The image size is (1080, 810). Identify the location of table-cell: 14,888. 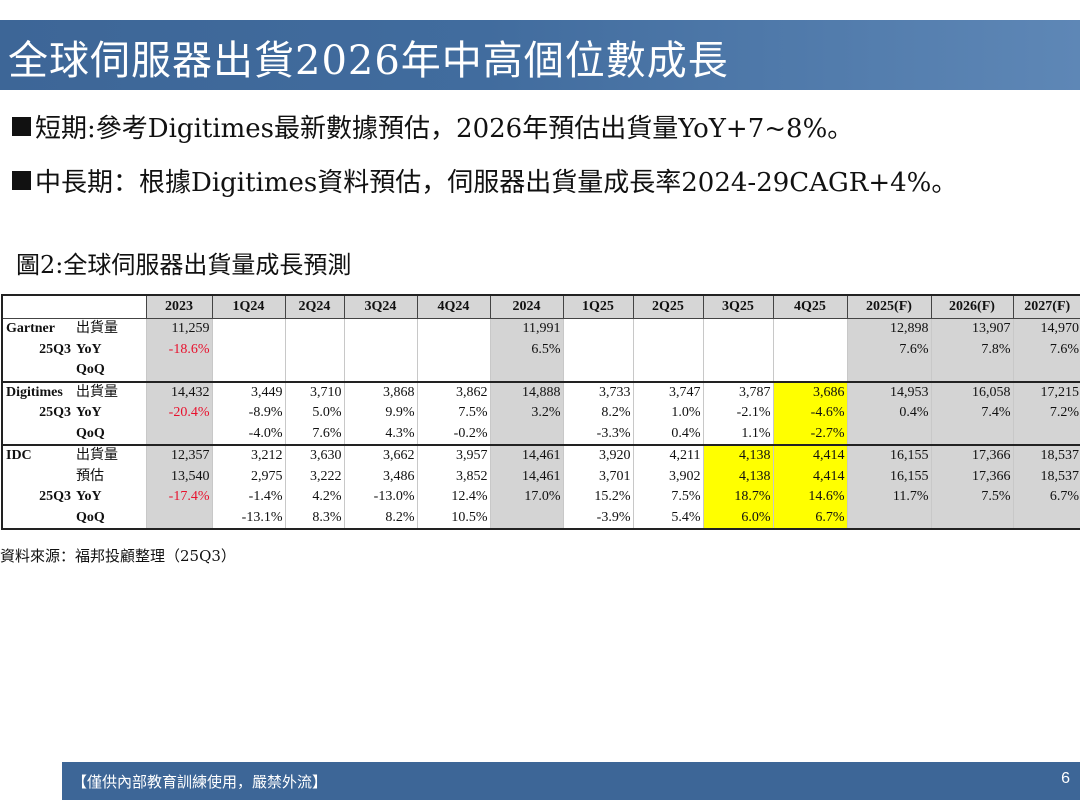
(526, 391).